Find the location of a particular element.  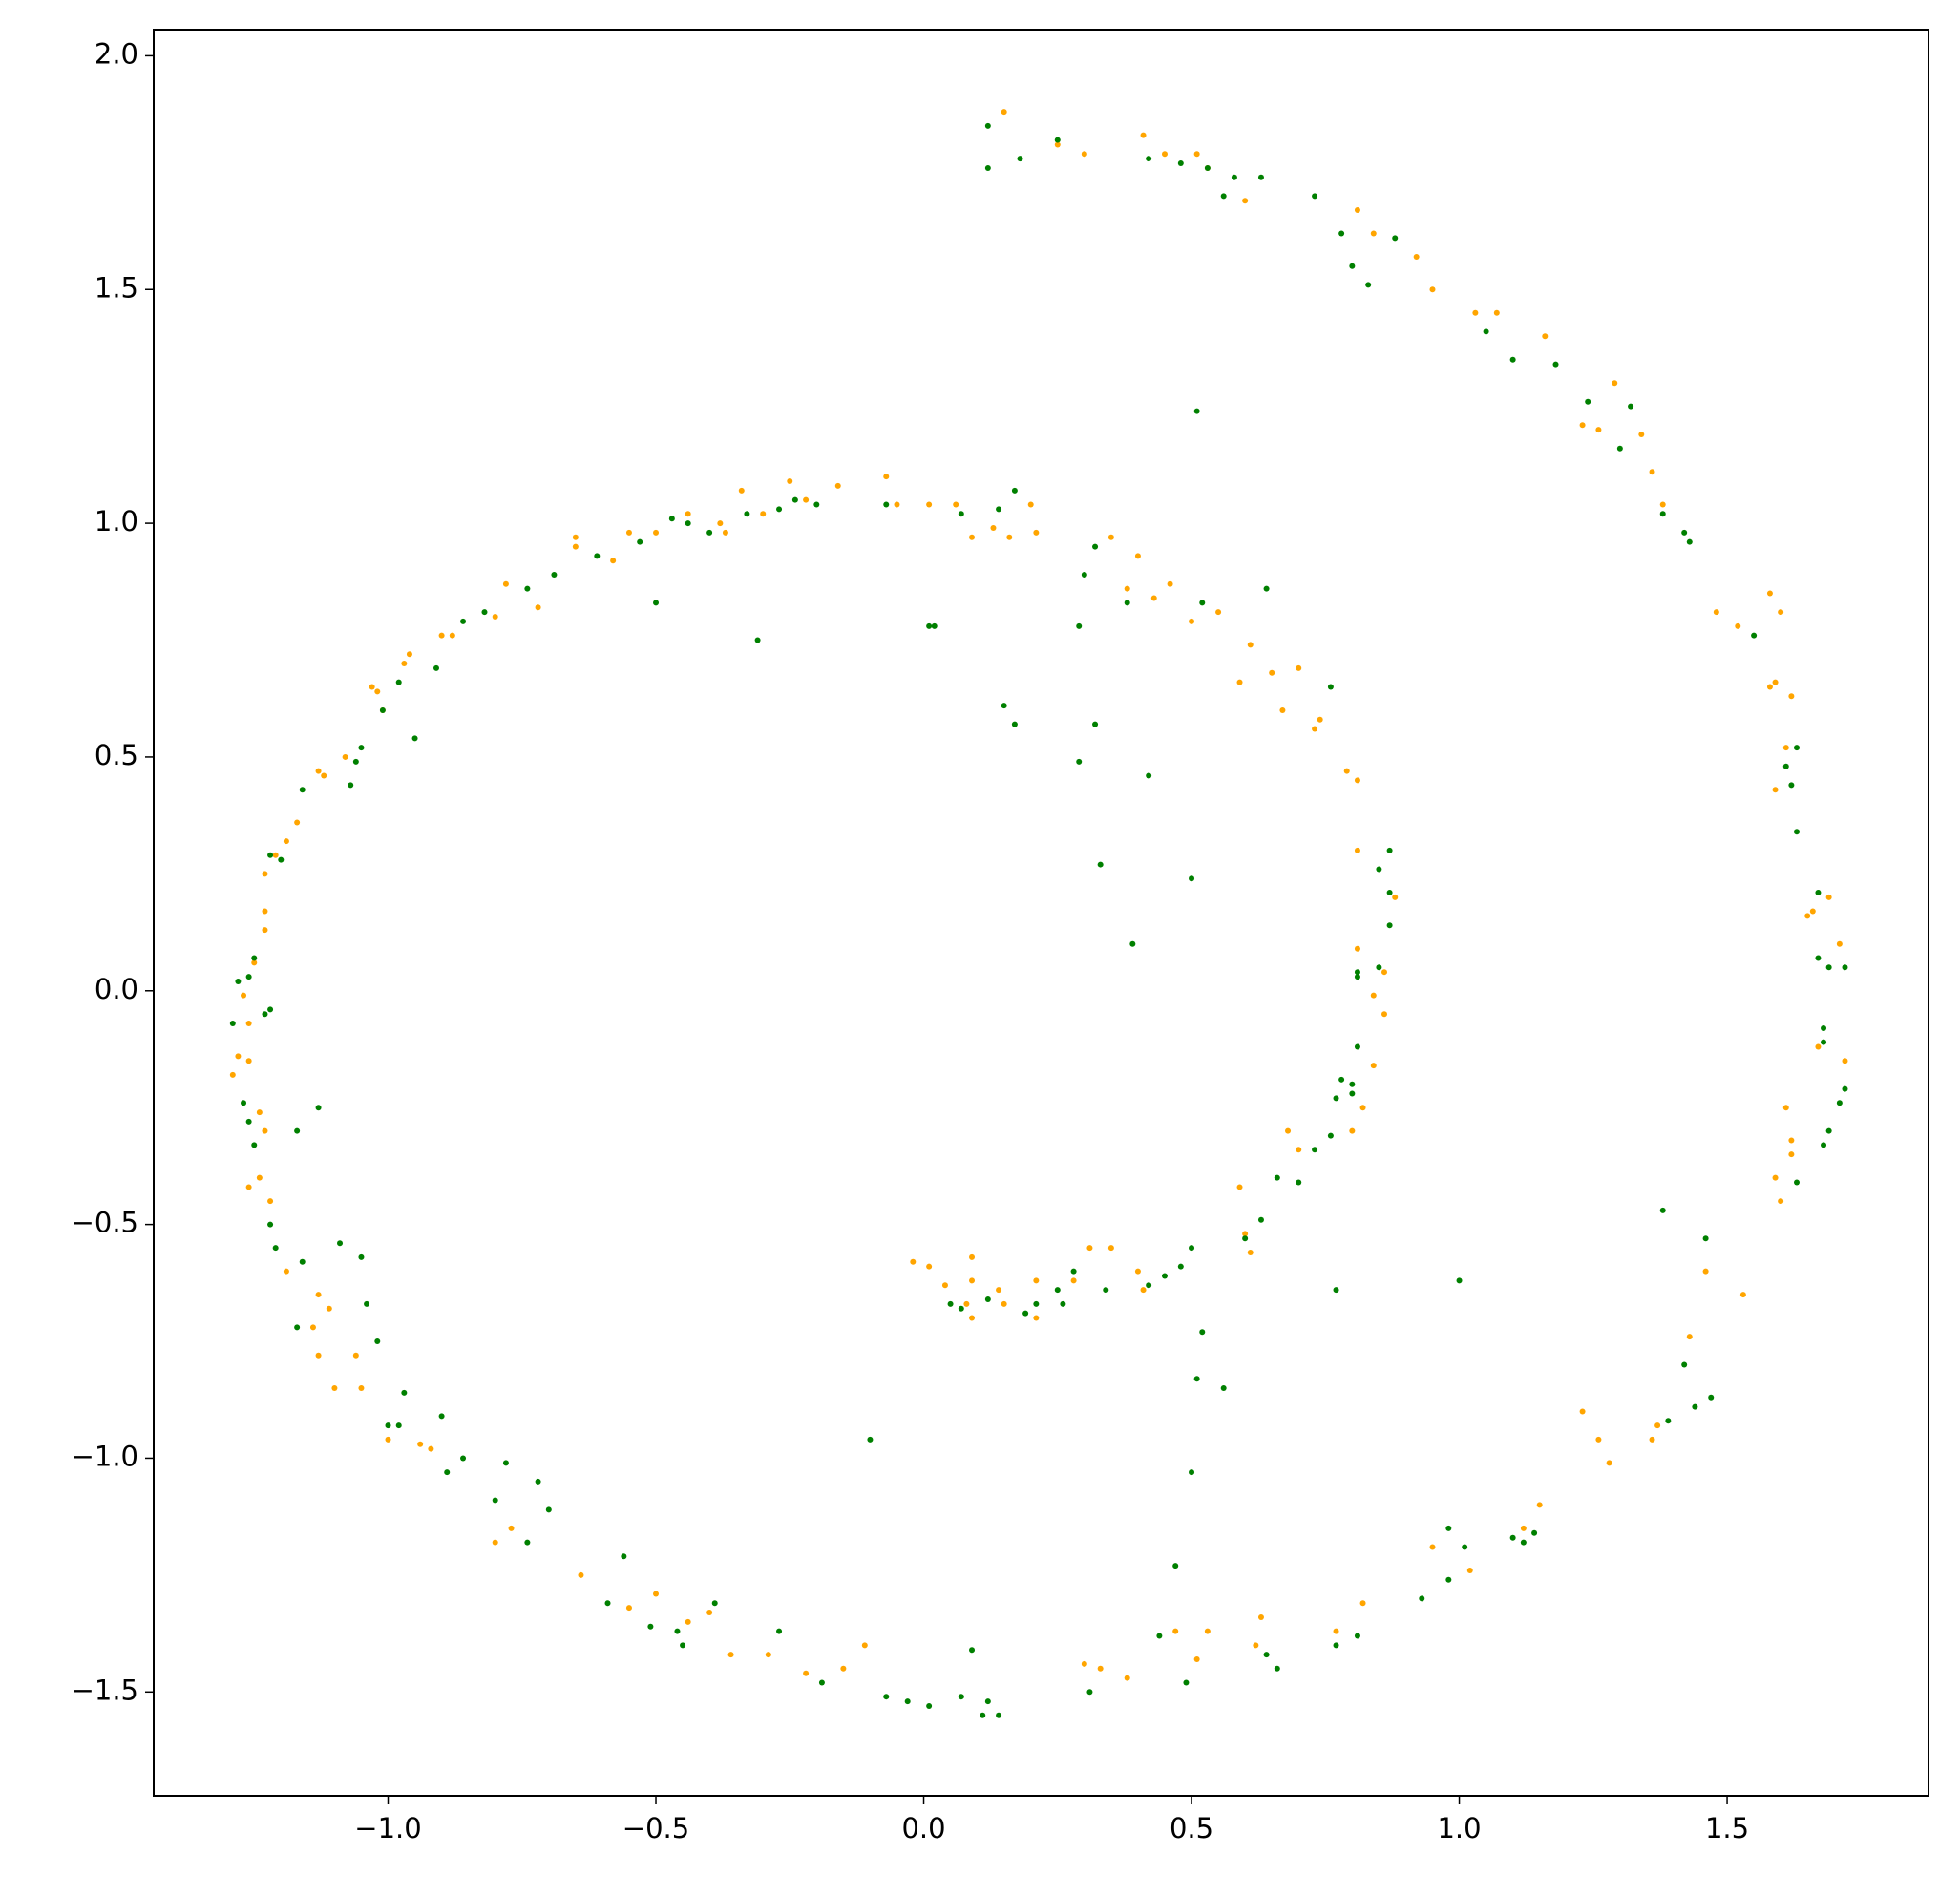

x-tick-label: 1.5 is located at coordinates (1727, 1828).